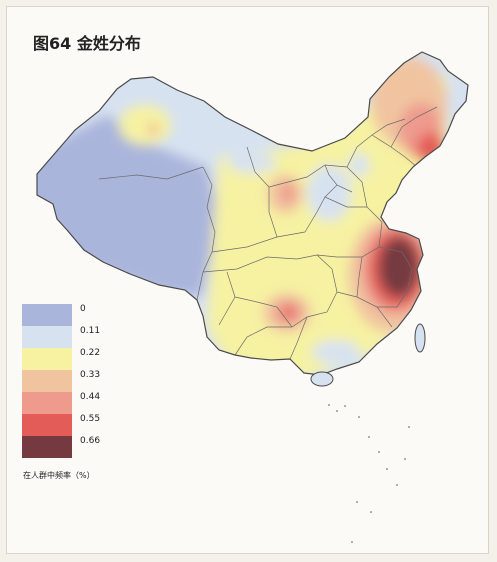 The width and height of the screenshot is (497, 562). What do you see at coordinates (90, 375) in the screenshot?
I see `legend-label: 0.33` at bounding box center [90, 375].